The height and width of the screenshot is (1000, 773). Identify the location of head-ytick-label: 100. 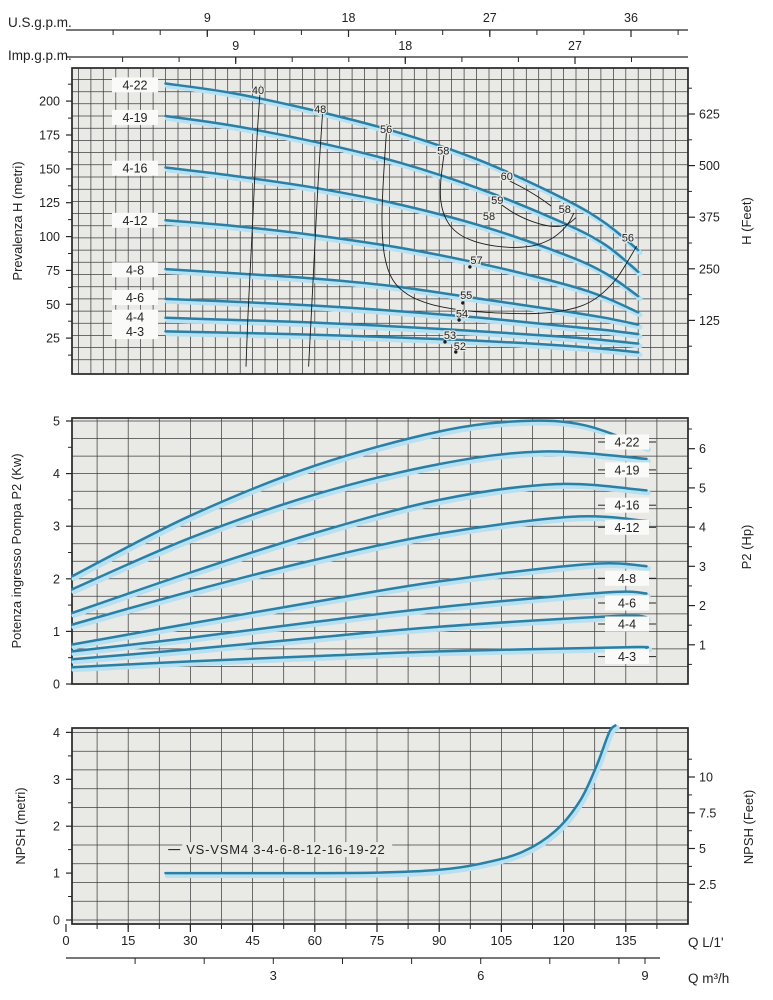
(49, 237).